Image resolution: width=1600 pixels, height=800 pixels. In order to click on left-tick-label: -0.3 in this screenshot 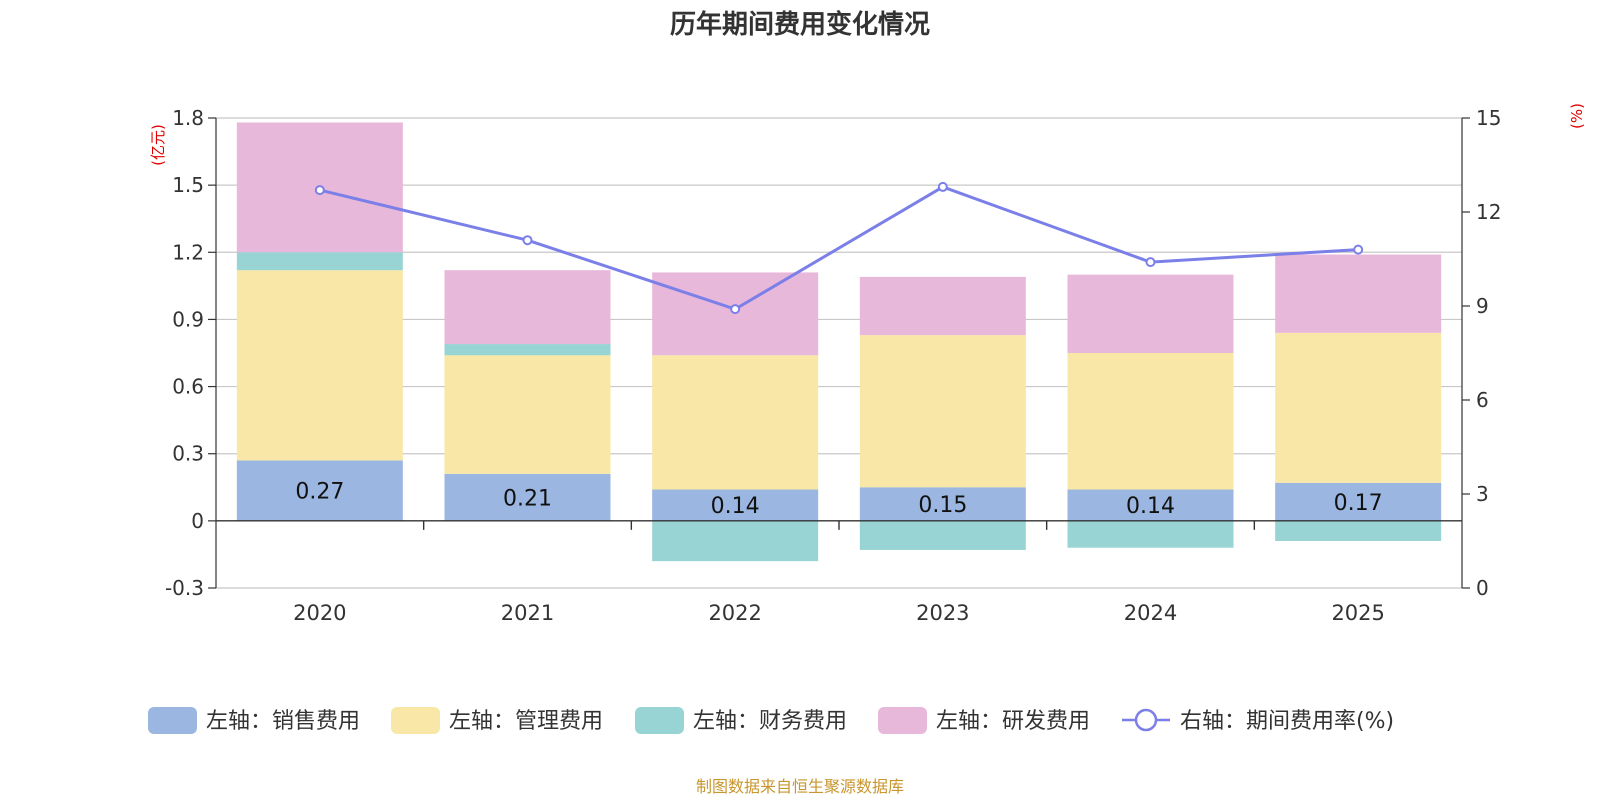, I will do `click(184, 588)`.